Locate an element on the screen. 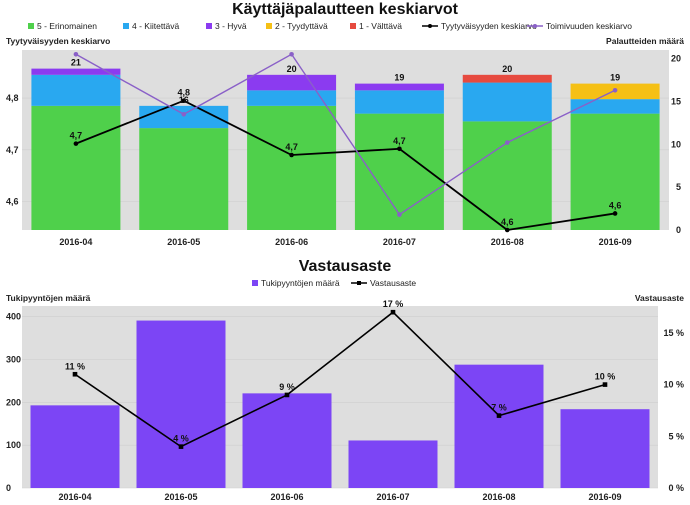 The height and width of the screenshot is (505, 690). x-tick-label: 2016-07 is located at coordinates (392, 497).